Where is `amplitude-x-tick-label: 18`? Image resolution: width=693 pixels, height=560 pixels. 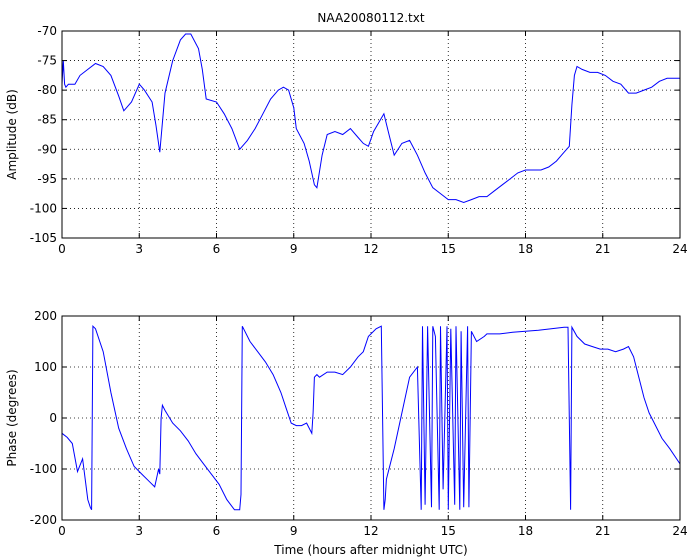 amplitude-x-tick-label: 18 is located at coordinates (525, 249).